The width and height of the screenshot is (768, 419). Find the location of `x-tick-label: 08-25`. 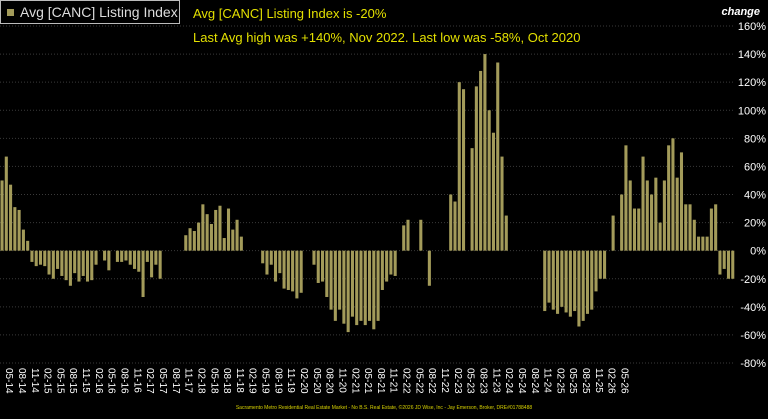

x-tick-label: 08-25 is located at coordinates (585, 381).